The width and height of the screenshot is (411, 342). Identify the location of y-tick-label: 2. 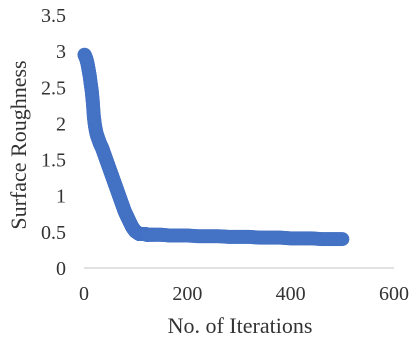
(61, 124).